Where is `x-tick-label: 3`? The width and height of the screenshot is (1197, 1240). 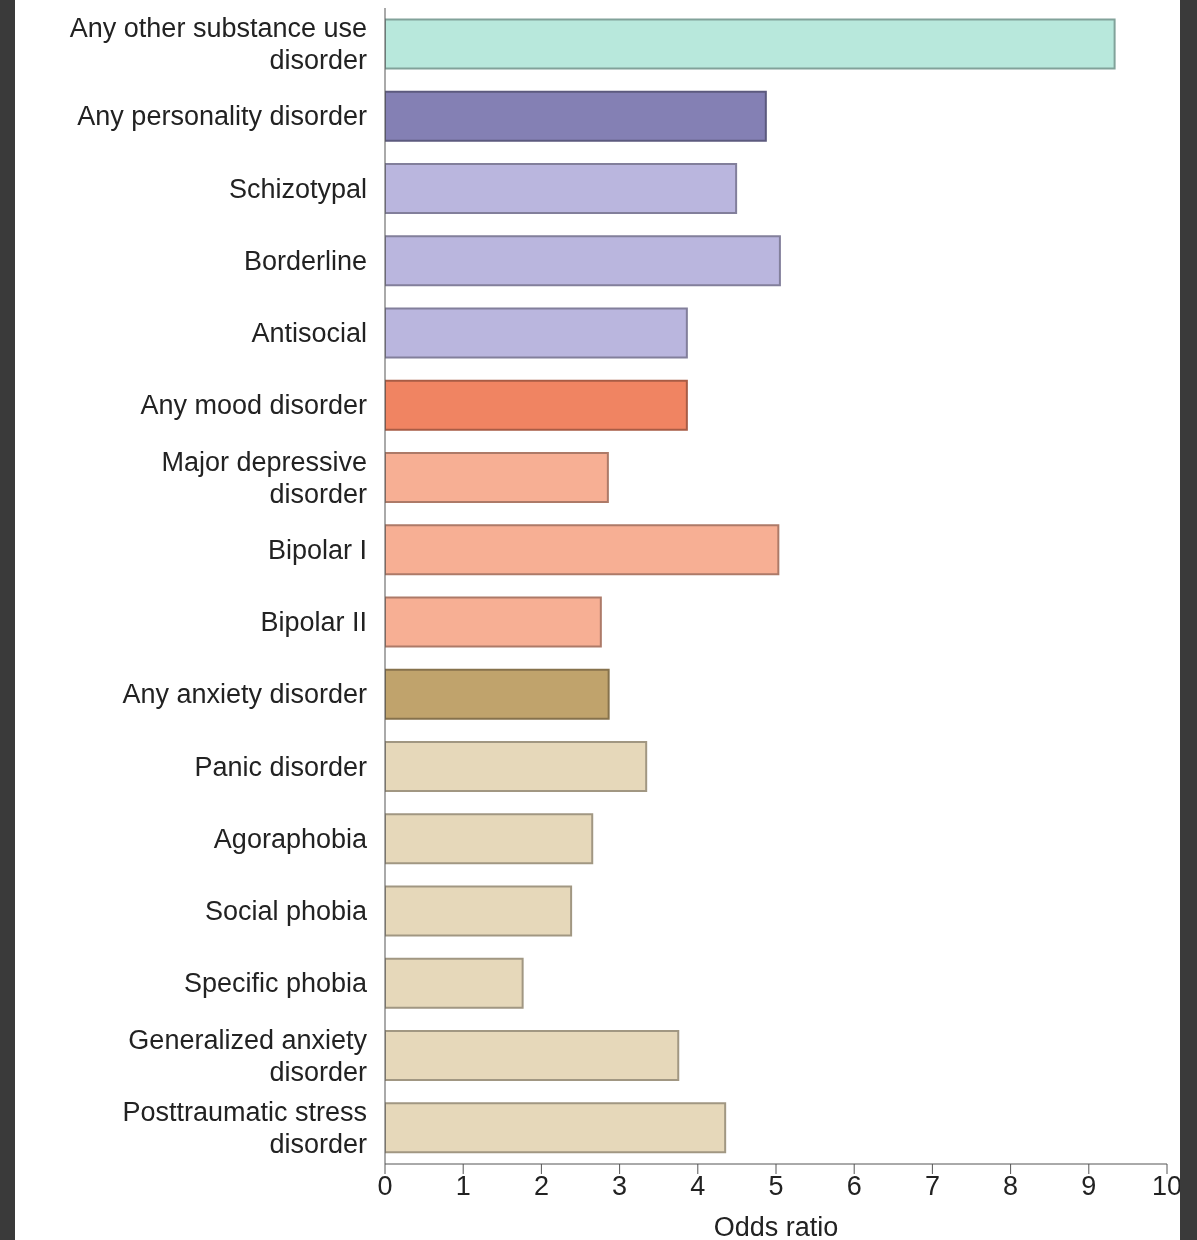 x-tick-label: 3 is located at coordinates (620, 1186).